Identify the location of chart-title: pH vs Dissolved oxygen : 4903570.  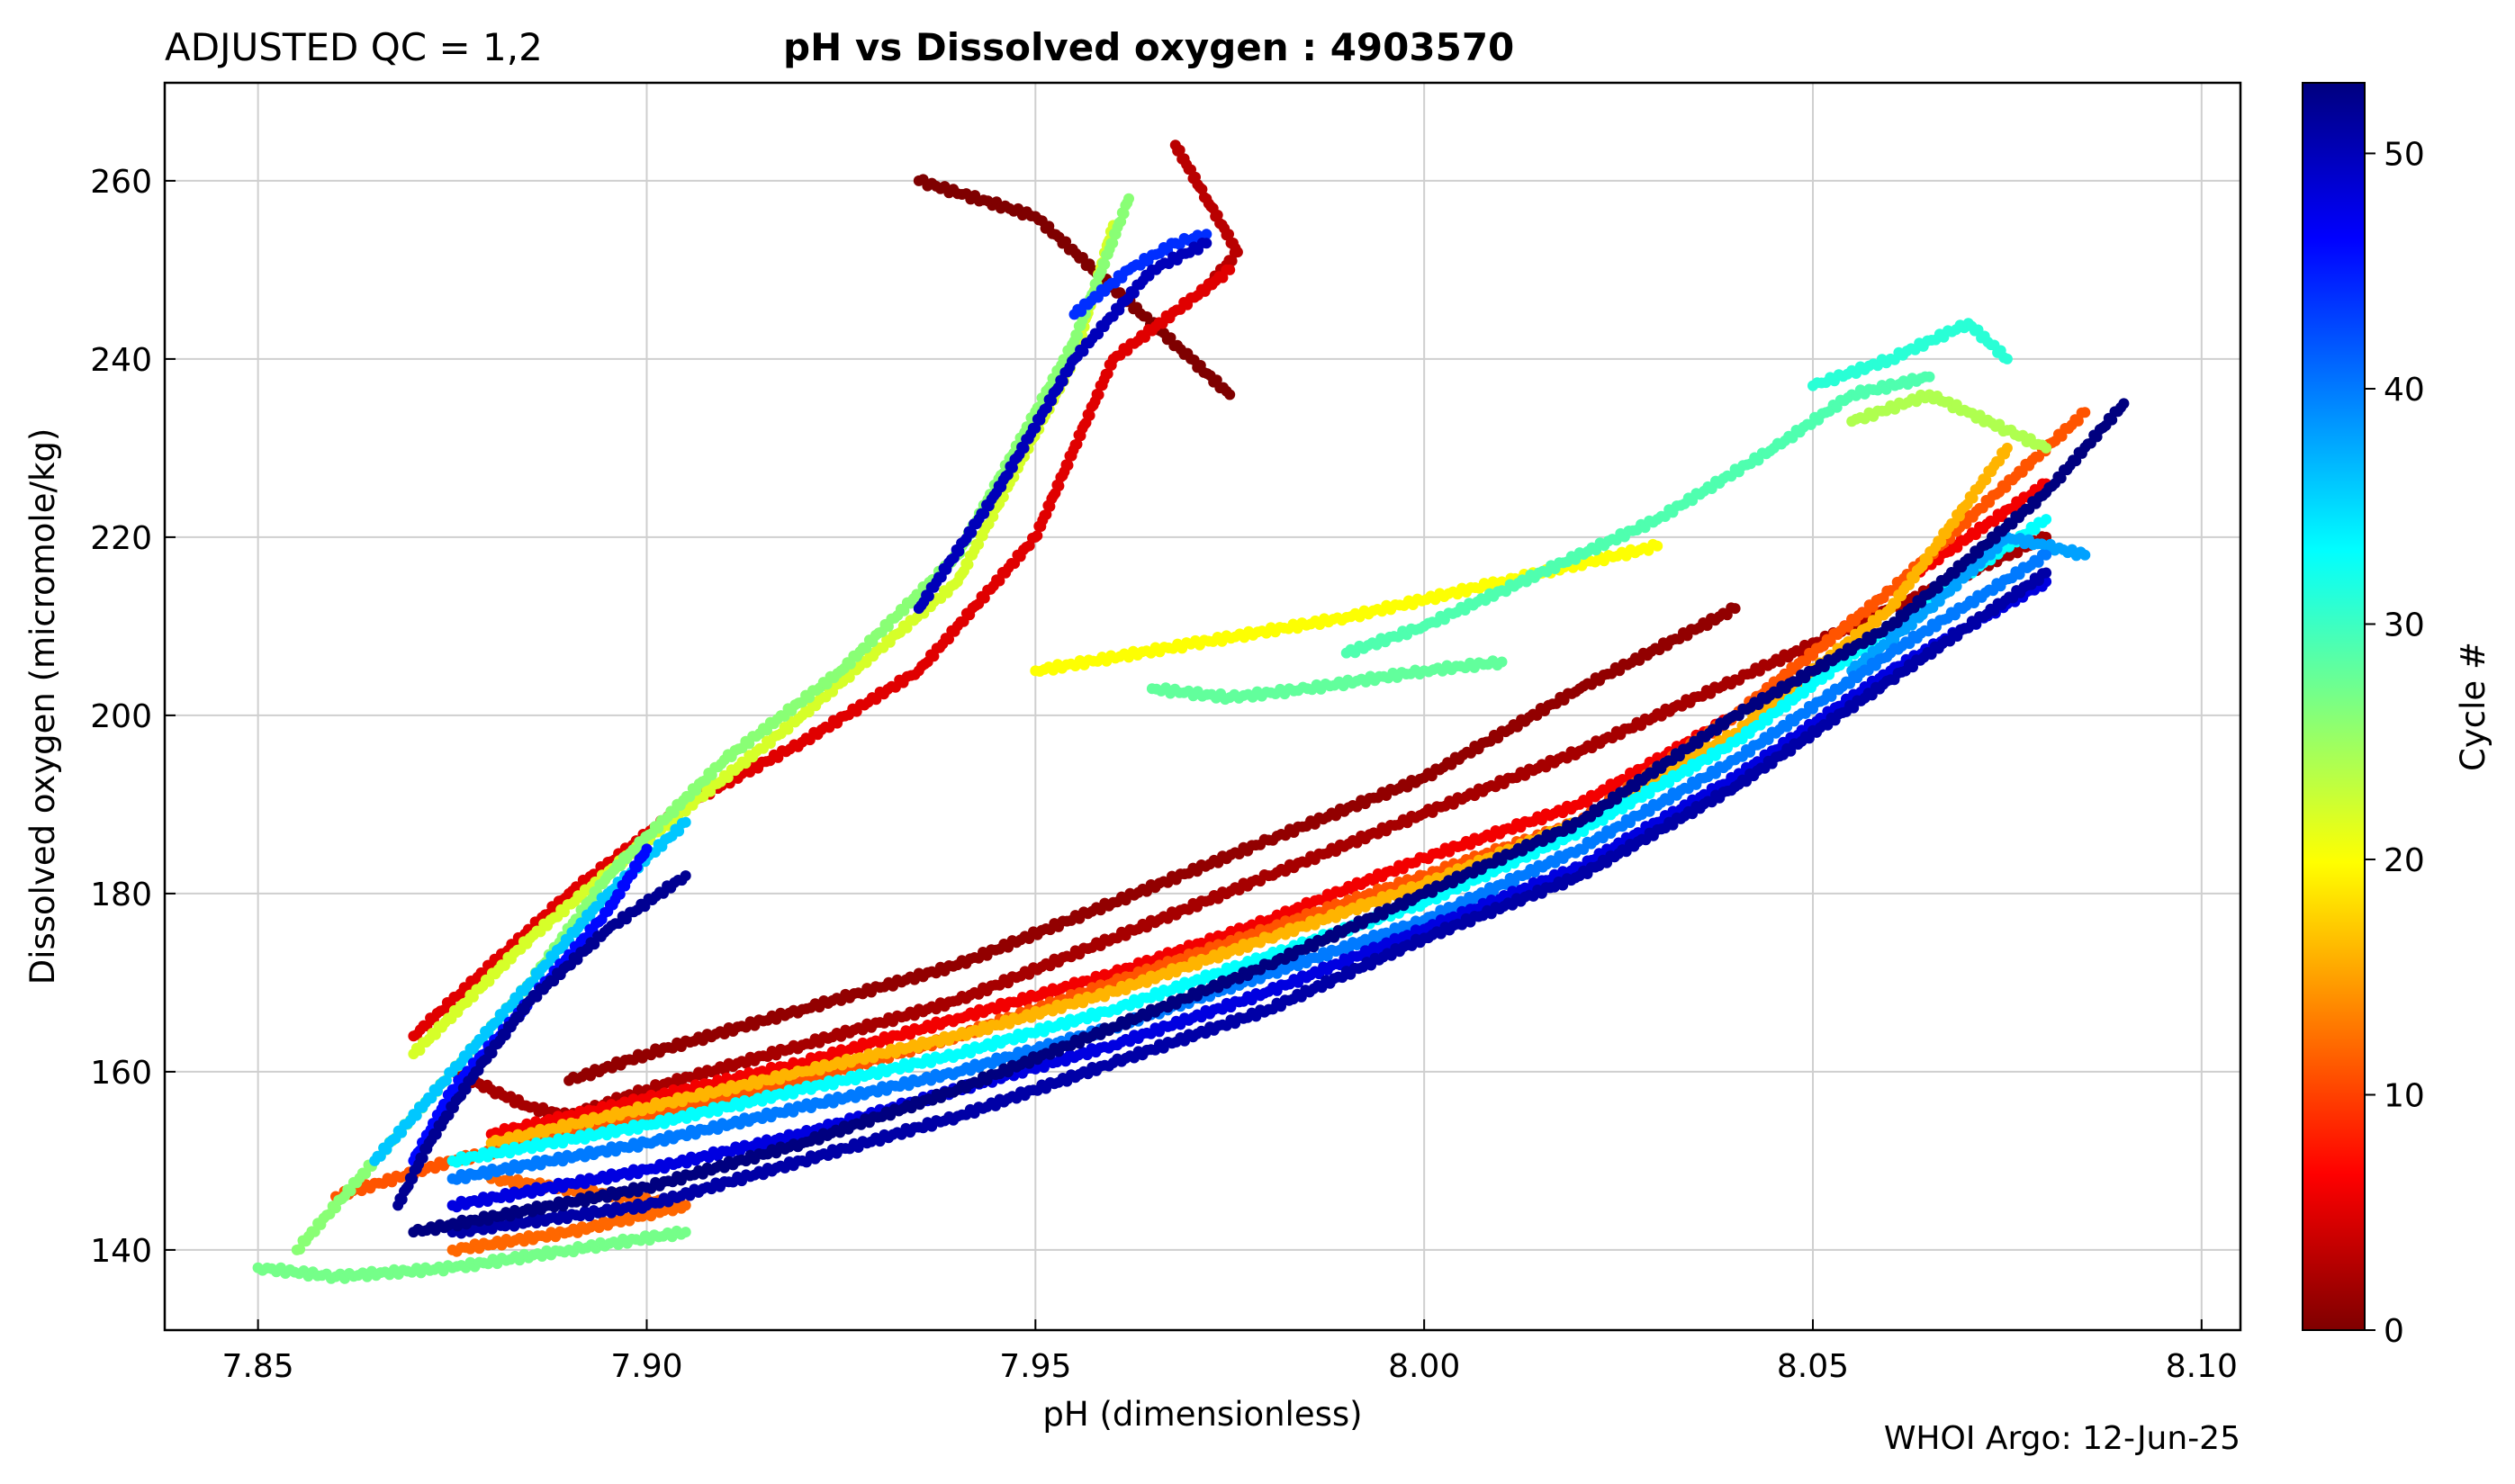
(1148, 47).